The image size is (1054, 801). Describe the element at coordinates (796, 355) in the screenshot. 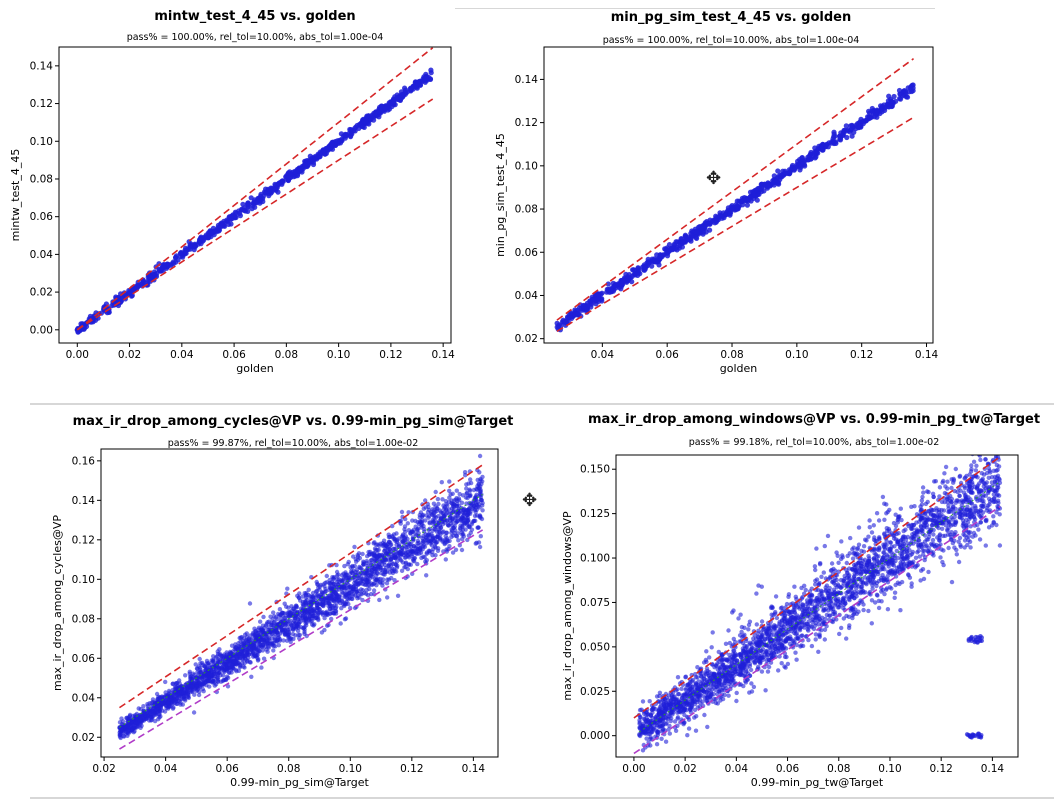

I see `x-tick-label: 0.10` at that location.